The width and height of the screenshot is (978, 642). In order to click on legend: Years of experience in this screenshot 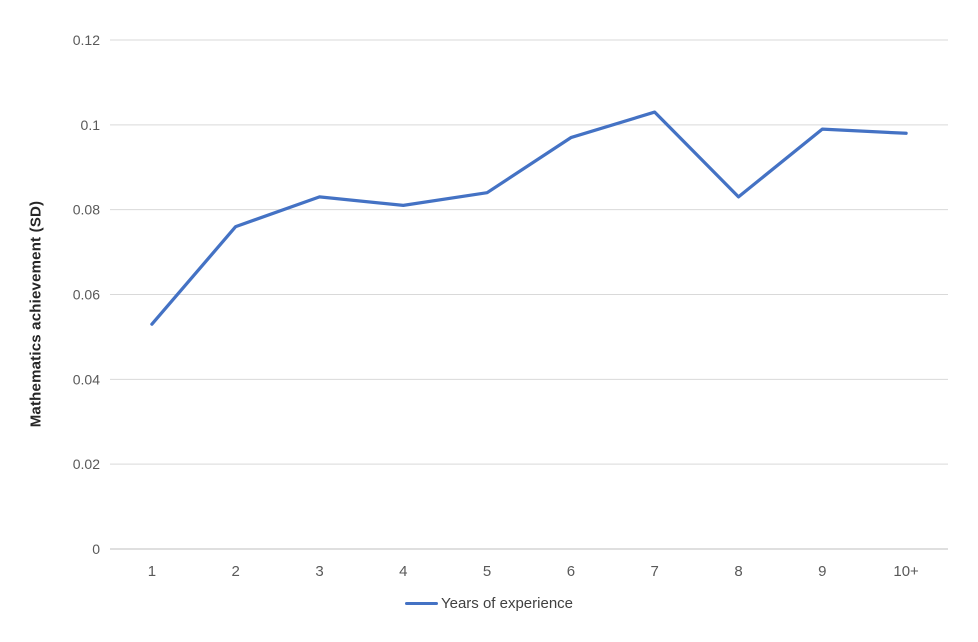, I will do `click(489, 603)`.